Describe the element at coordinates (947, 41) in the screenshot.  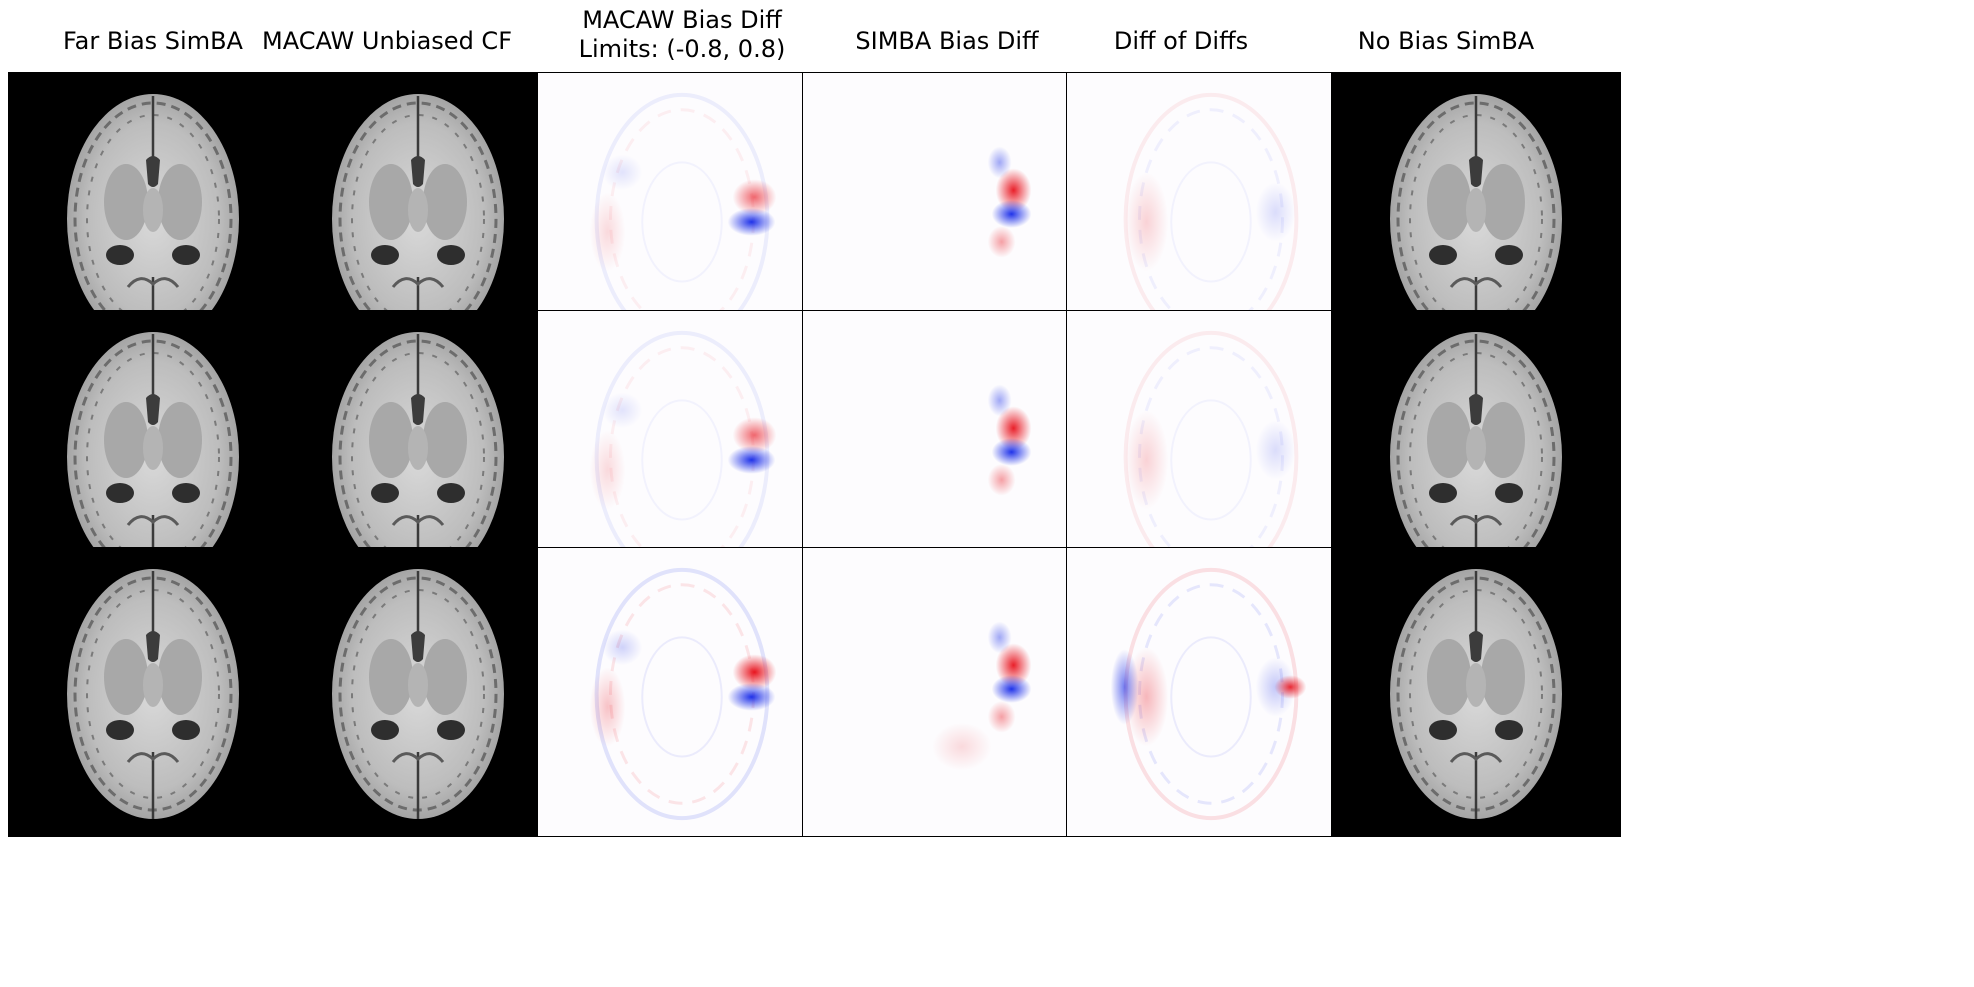
I see `column-title-simba-bias-diff: SIMBA Bias Diff` at that location.